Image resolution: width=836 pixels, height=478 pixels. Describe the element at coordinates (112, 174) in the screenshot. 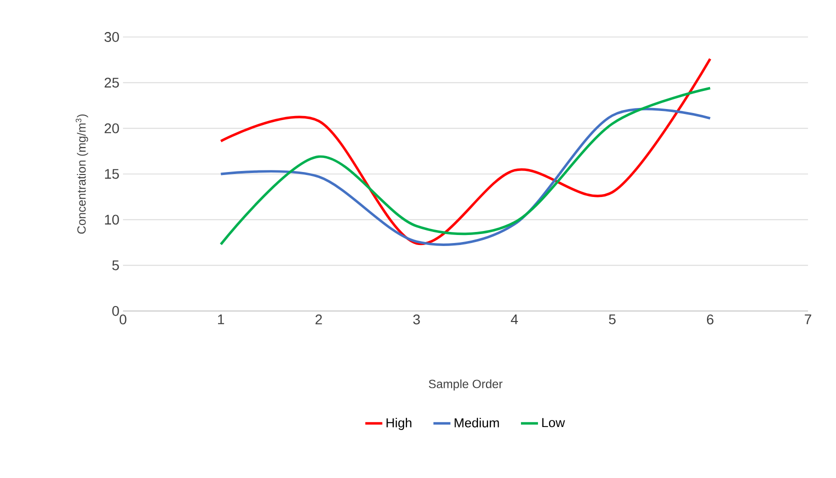

I see `y-tick-label: 15` at that location.